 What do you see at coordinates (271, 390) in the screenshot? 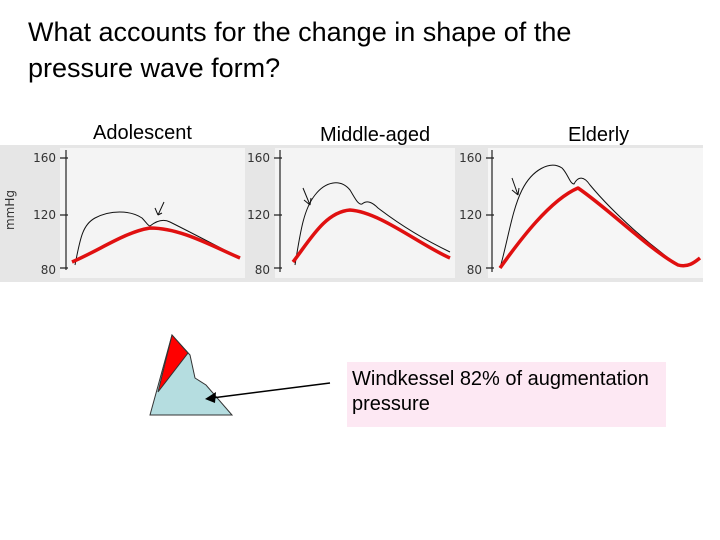
I see `arrow` at bounding box center [271, 390].